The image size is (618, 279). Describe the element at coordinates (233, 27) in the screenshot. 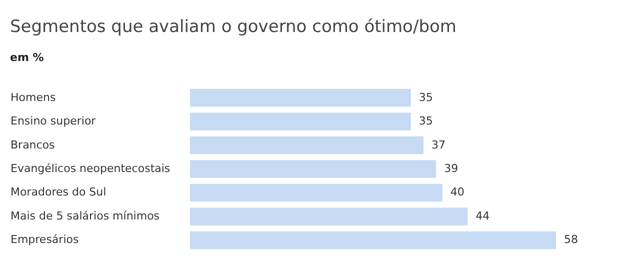

I see `chart-title: Segmentos que avaliam o governo como ótimo/bom` at that location.